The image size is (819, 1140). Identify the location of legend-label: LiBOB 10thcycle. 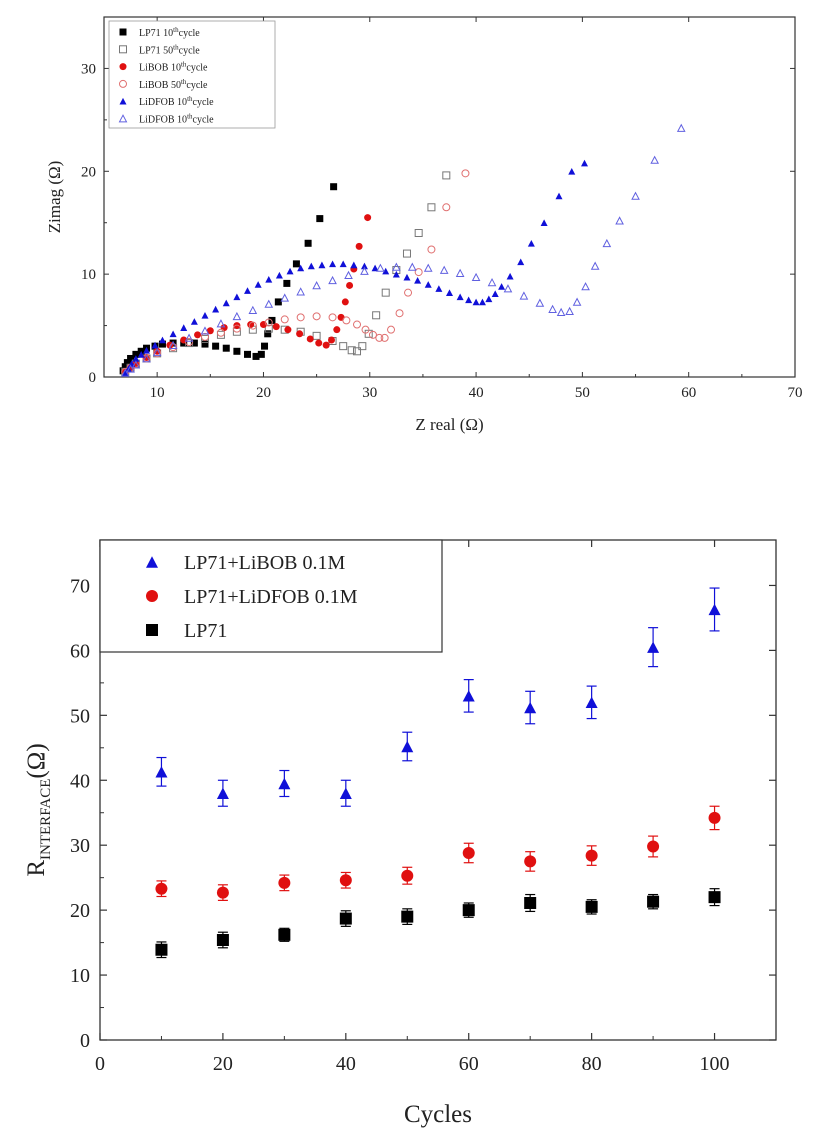
(173, 67).